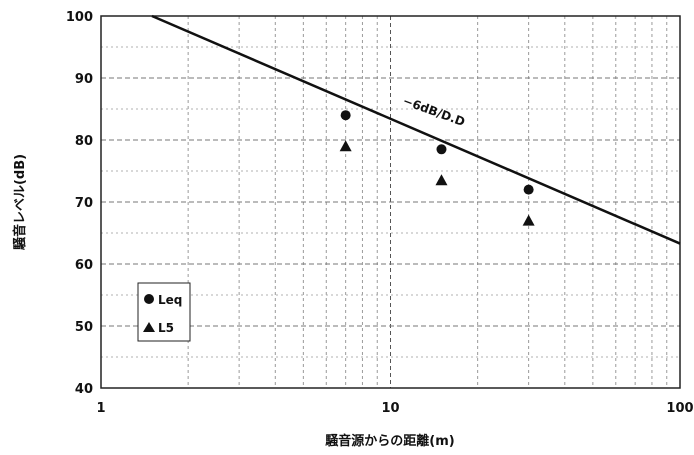 This screenshot has height=455, width=694. I want to click on y-tick-label: 70, so click(84, 203).